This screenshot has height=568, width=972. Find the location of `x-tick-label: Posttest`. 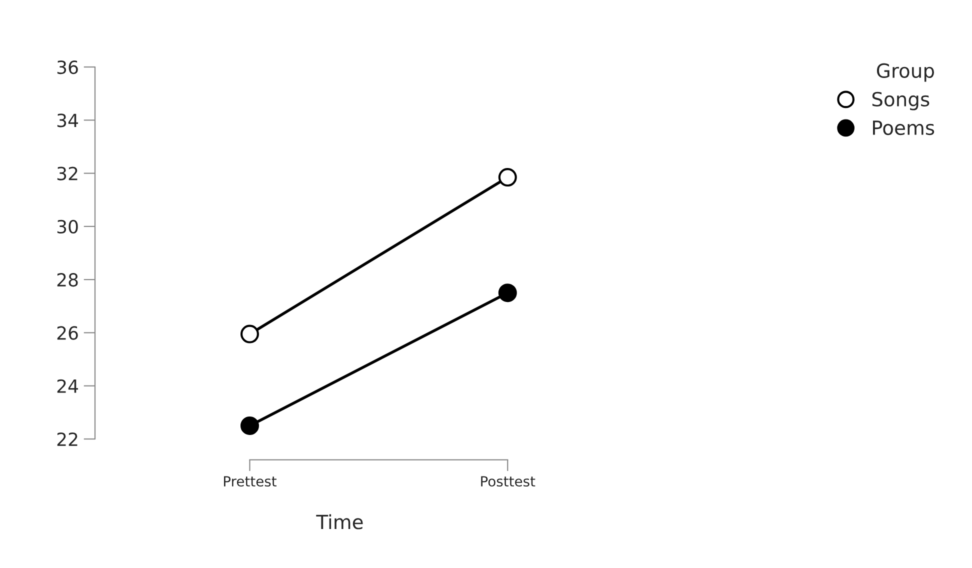

x-tick-label: Posttest is located at coordinates (508, 481).